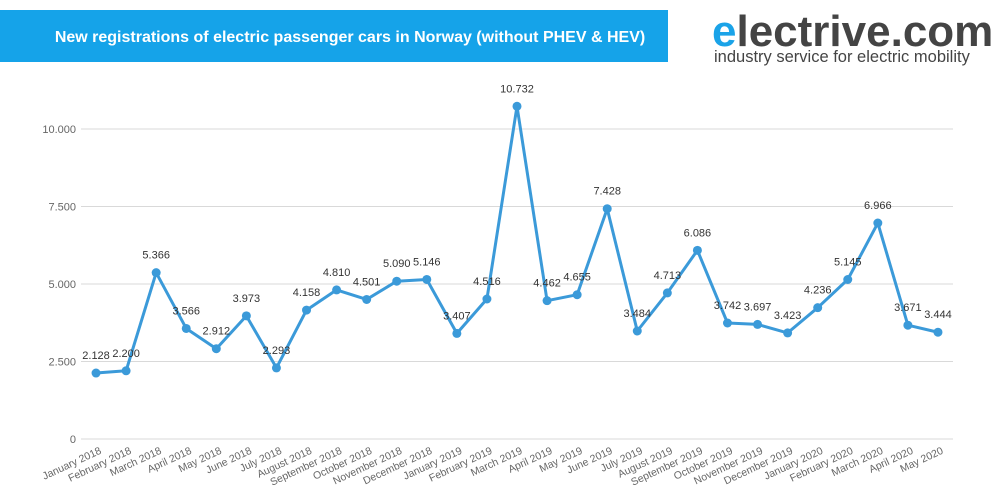 Image resolution: width=1000 pixels, height=500 pixels. What do you see at coordinates (577, 278) in the screenshot?
I see `data-label: 4.655` at bounding box center [577, 278].